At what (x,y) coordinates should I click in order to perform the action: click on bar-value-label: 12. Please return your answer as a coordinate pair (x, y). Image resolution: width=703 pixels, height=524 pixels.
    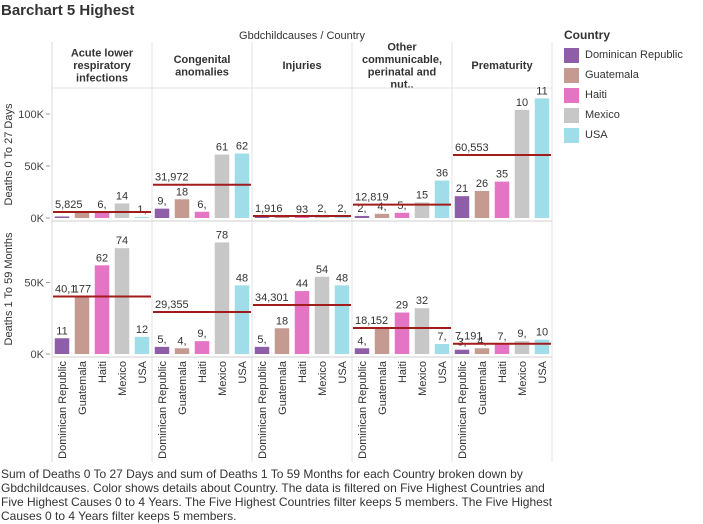
    Looking at the image, I should click on (142, 330).